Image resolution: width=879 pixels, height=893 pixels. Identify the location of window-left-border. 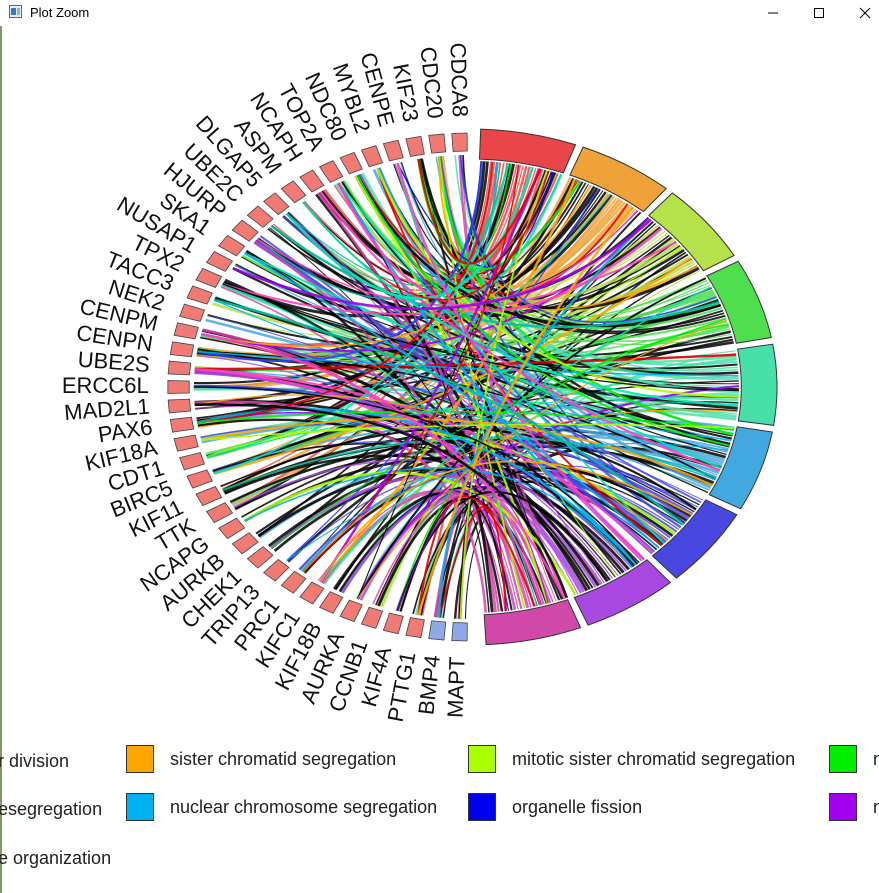
(1, 459).